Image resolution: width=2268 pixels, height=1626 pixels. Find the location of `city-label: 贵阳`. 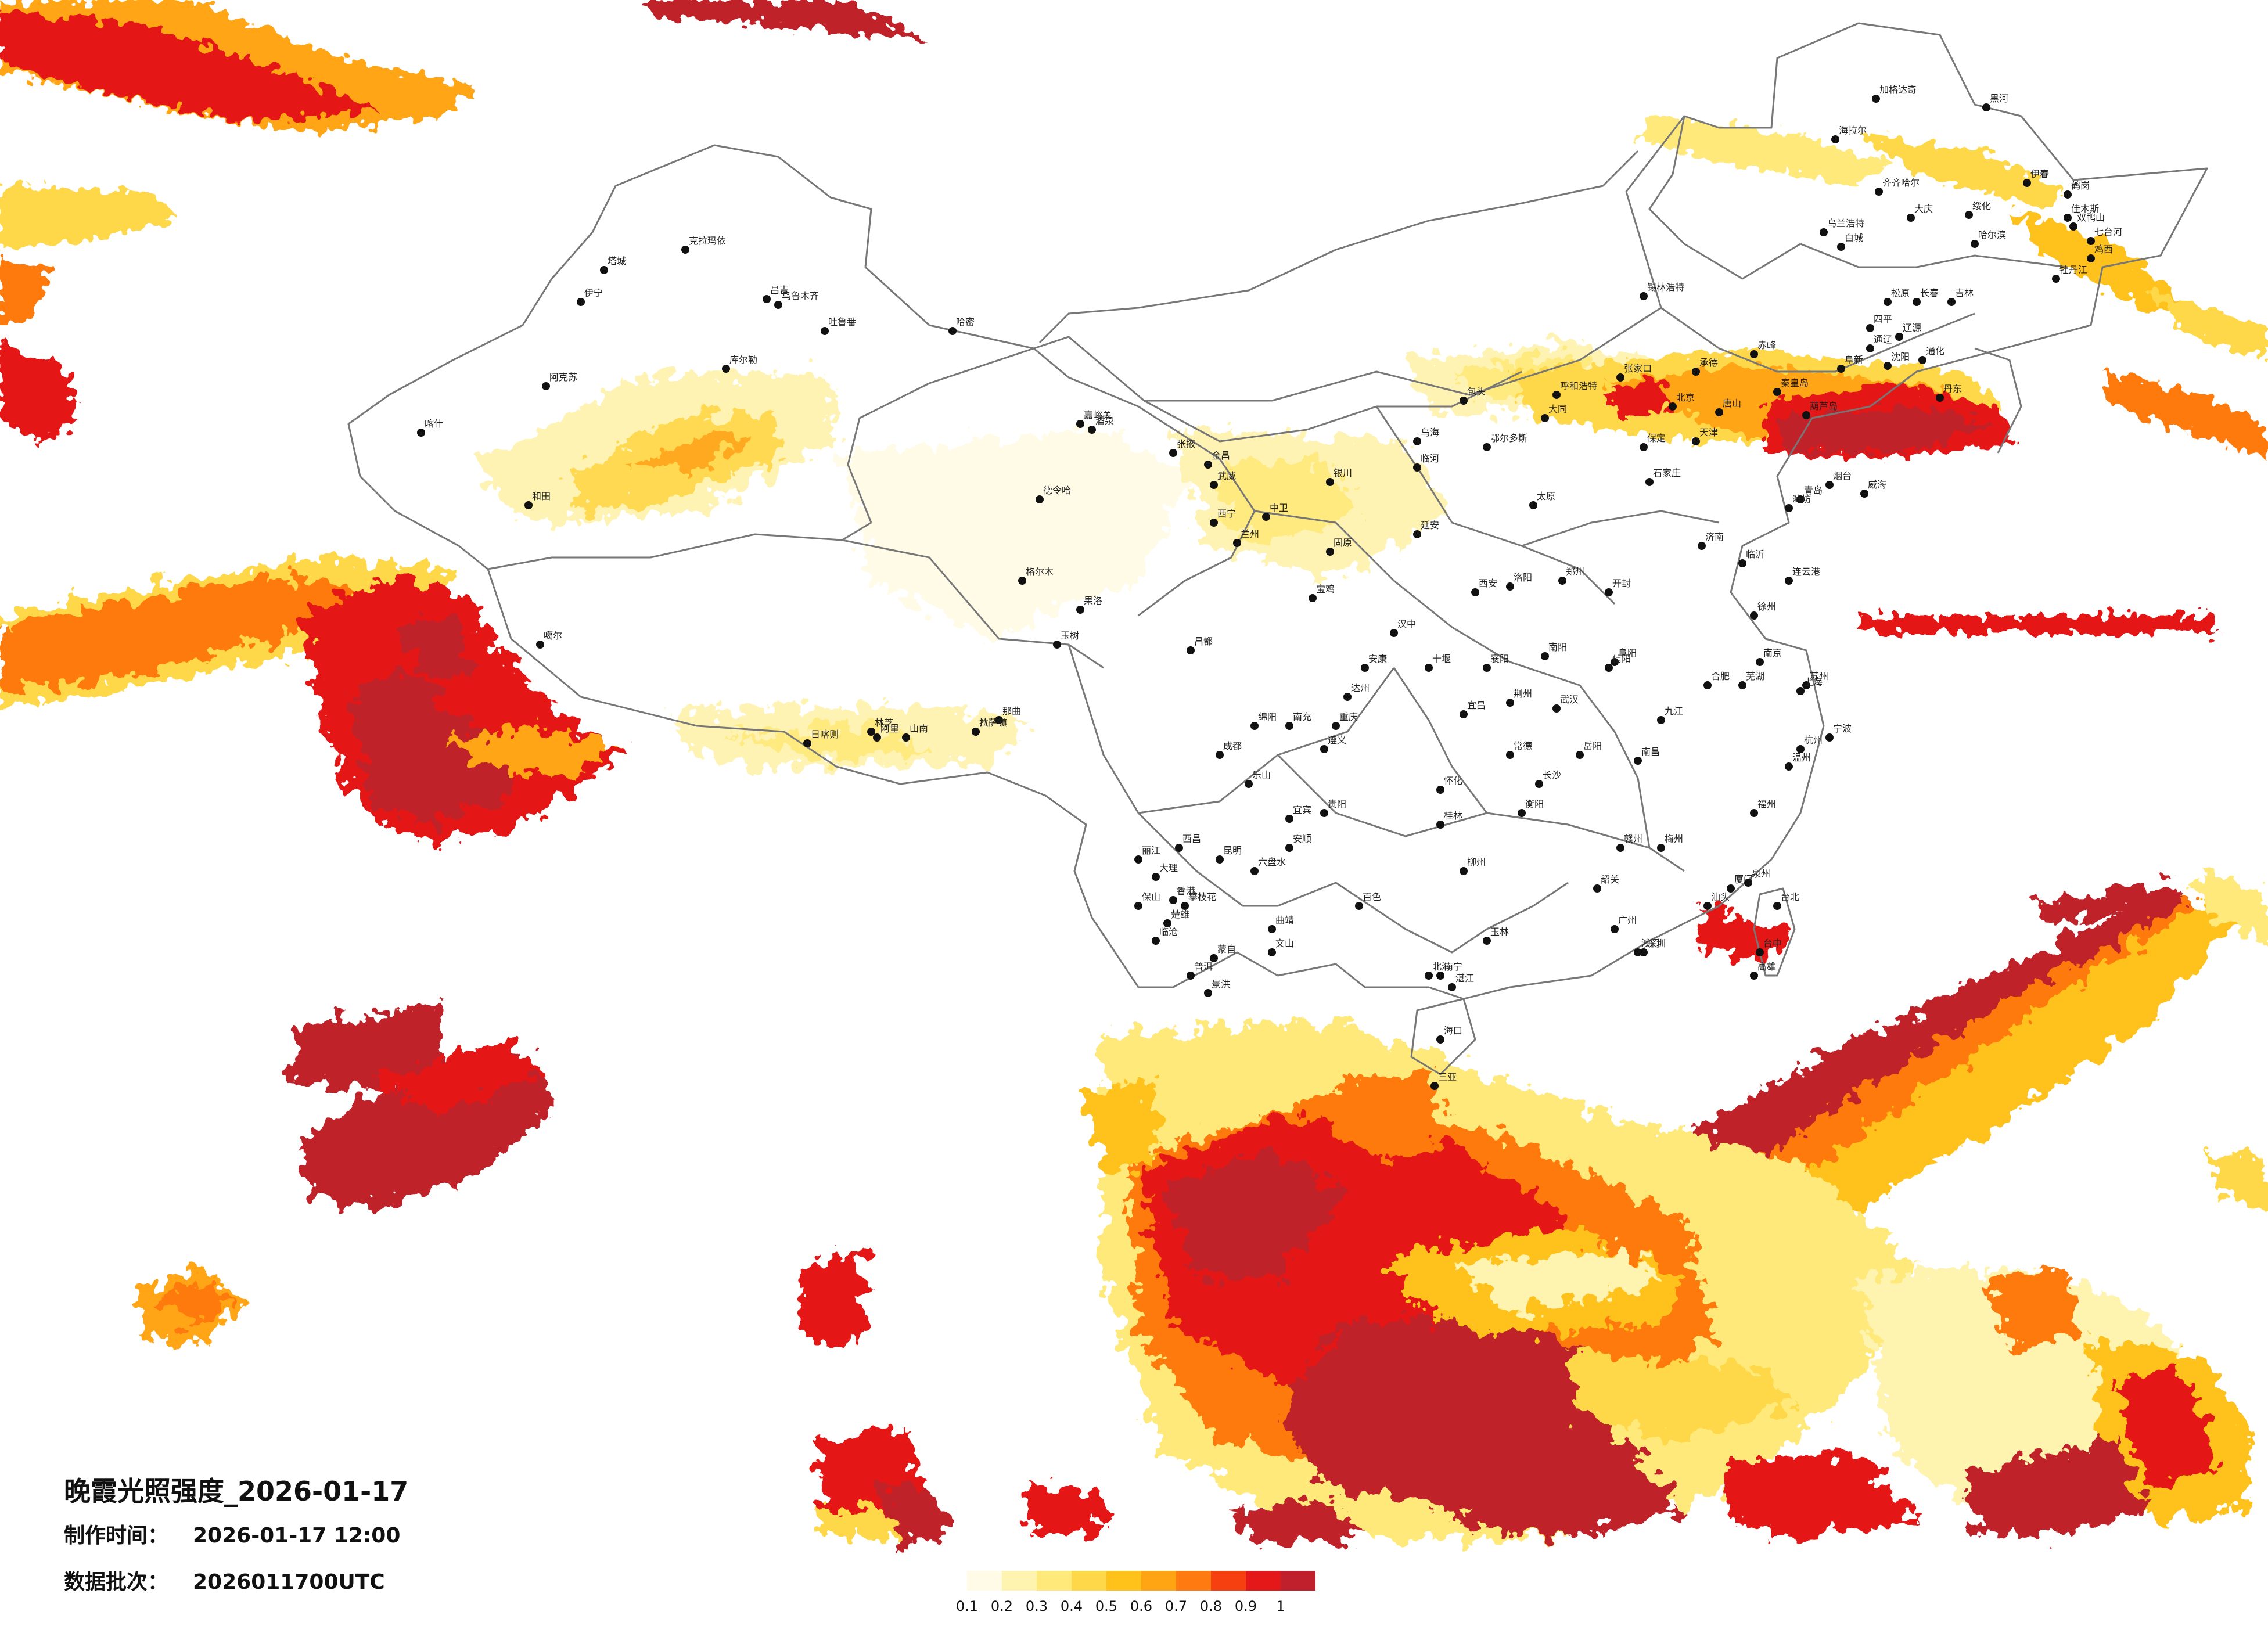

city-label: 贵阳 is located at coordinates (1337, 804).